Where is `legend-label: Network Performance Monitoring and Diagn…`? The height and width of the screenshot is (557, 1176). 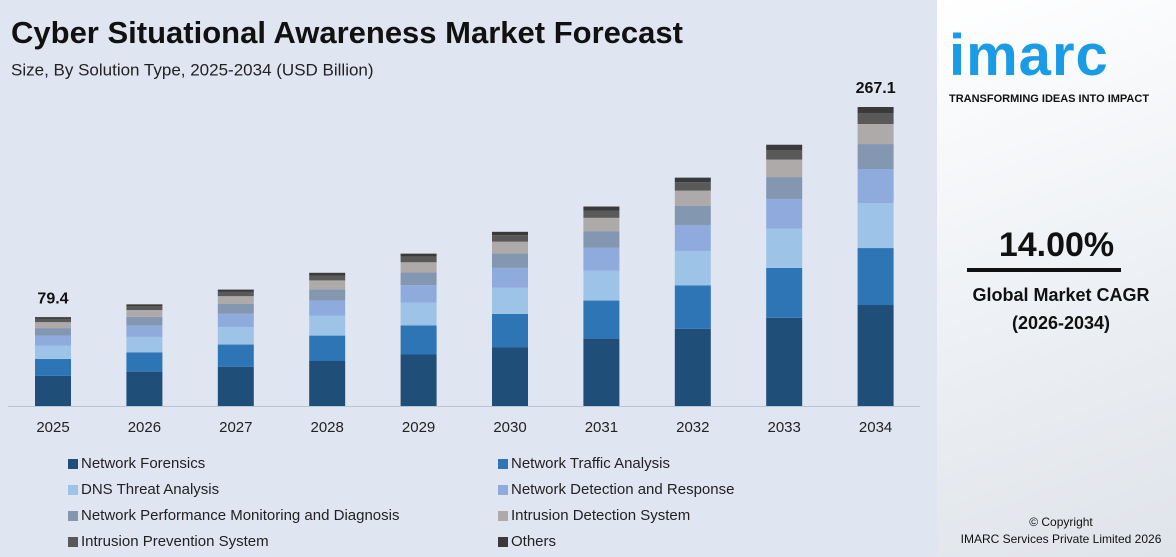
legend-label: Network Performance Monitoring and Diagn… is located at coordinates (240, 515).